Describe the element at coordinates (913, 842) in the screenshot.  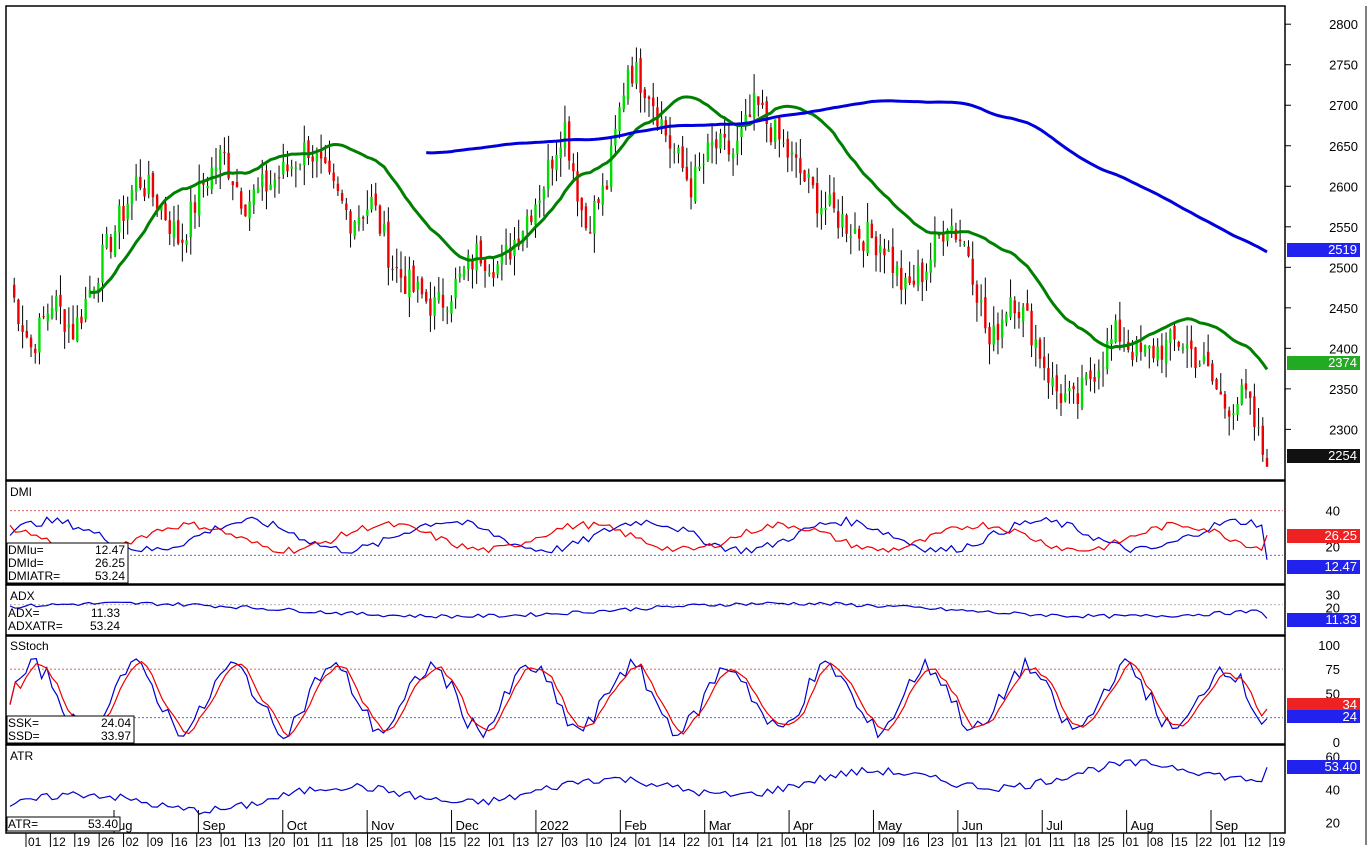
I see `x-day-label: 16` at that location.